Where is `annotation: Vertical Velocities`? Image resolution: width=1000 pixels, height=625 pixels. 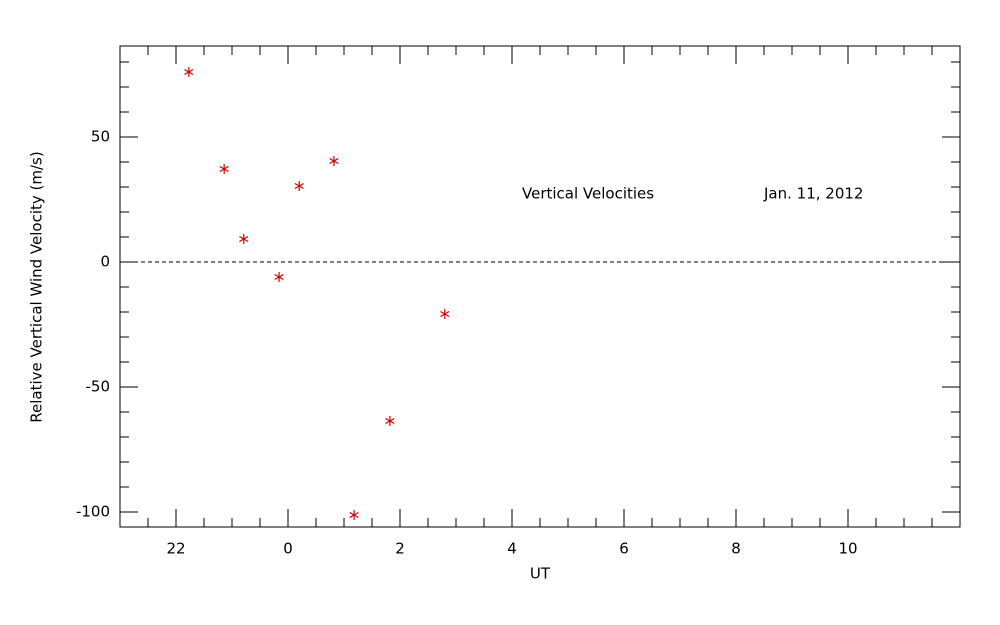
annotation: Vertical Velocities is located at coordinates (588, 194).